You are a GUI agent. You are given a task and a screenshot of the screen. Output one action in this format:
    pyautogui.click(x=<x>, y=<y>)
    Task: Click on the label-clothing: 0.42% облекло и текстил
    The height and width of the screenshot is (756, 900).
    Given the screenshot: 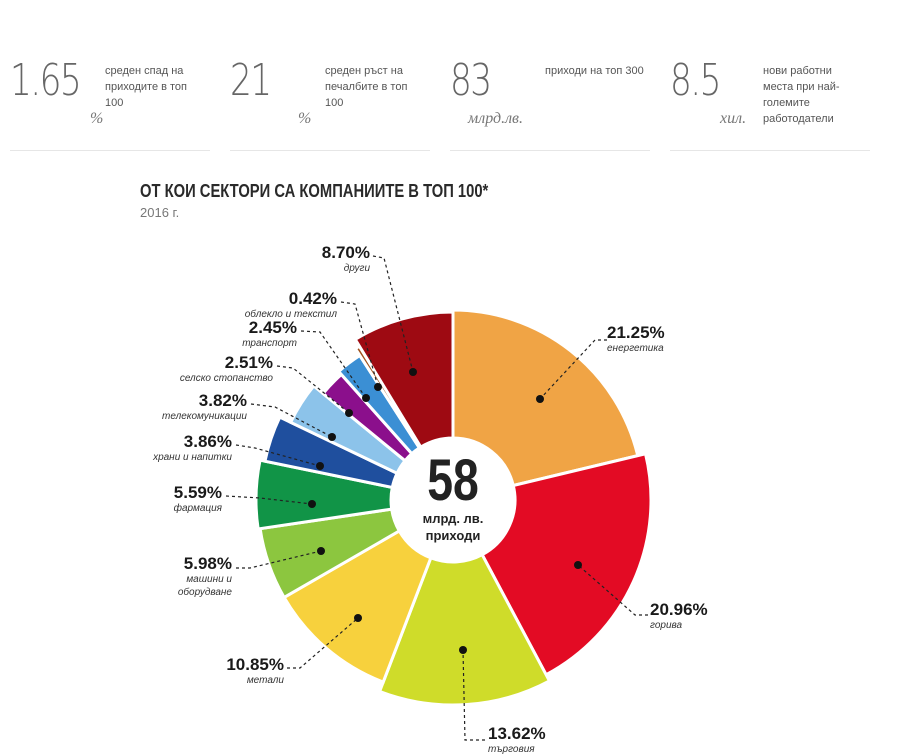 What is the action you would take?
    pyautogui.click(x=257, y=305)
    